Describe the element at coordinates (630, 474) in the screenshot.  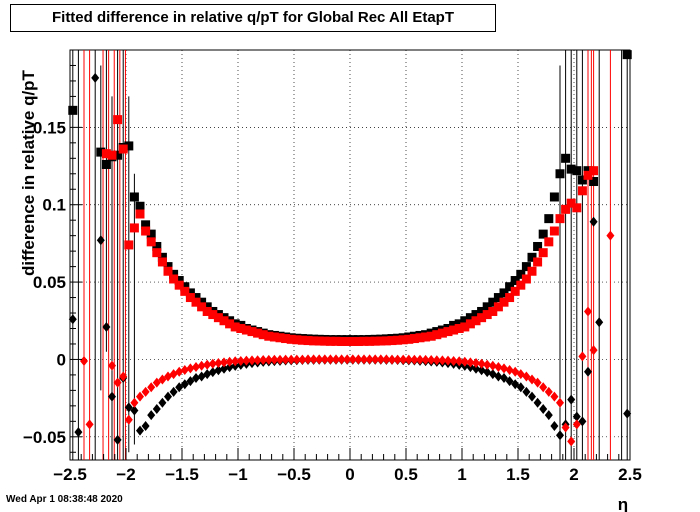
I see `x-tick-label: 2.5` at that location.